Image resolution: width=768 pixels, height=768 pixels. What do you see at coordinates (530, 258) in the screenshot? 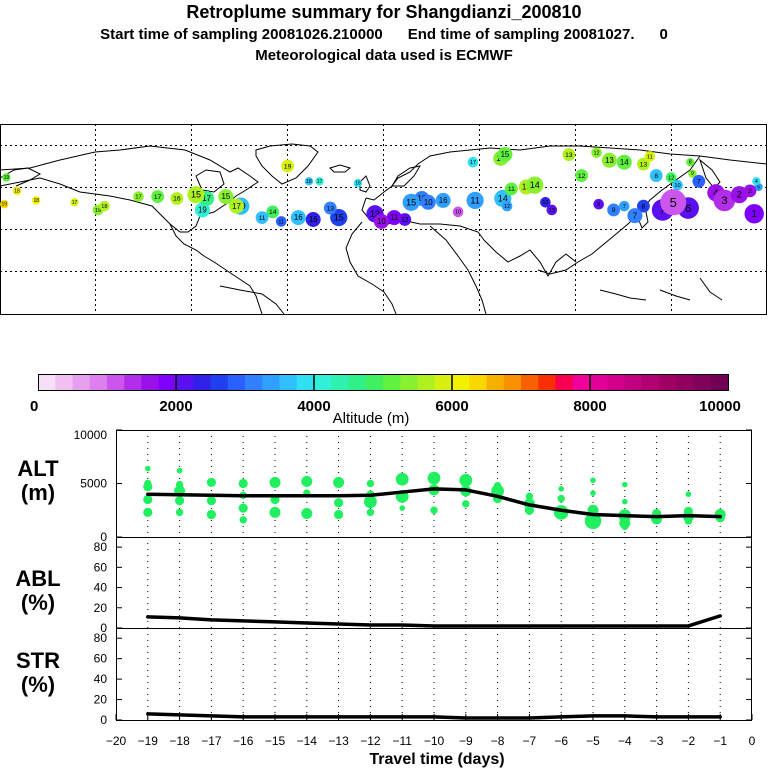
I see `coastline-arabia-india` at bounding box center [530, 258].